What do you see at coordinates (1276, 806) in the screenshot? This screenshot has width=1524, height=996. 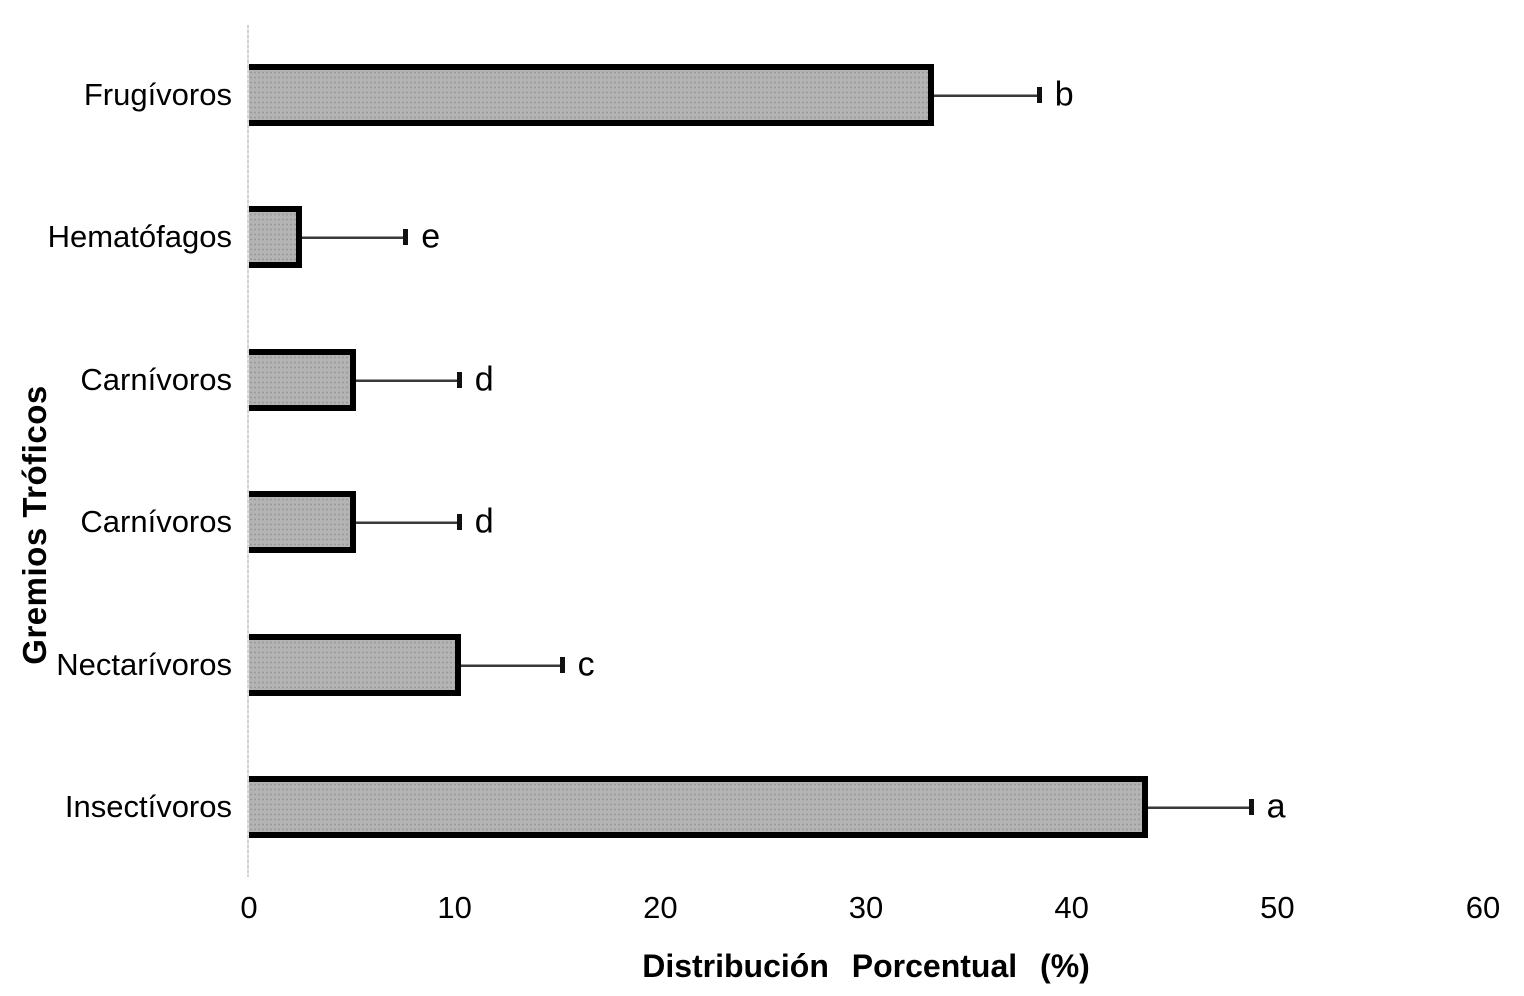 I see `significance-letter: a` at bounding box center [1276, 806].